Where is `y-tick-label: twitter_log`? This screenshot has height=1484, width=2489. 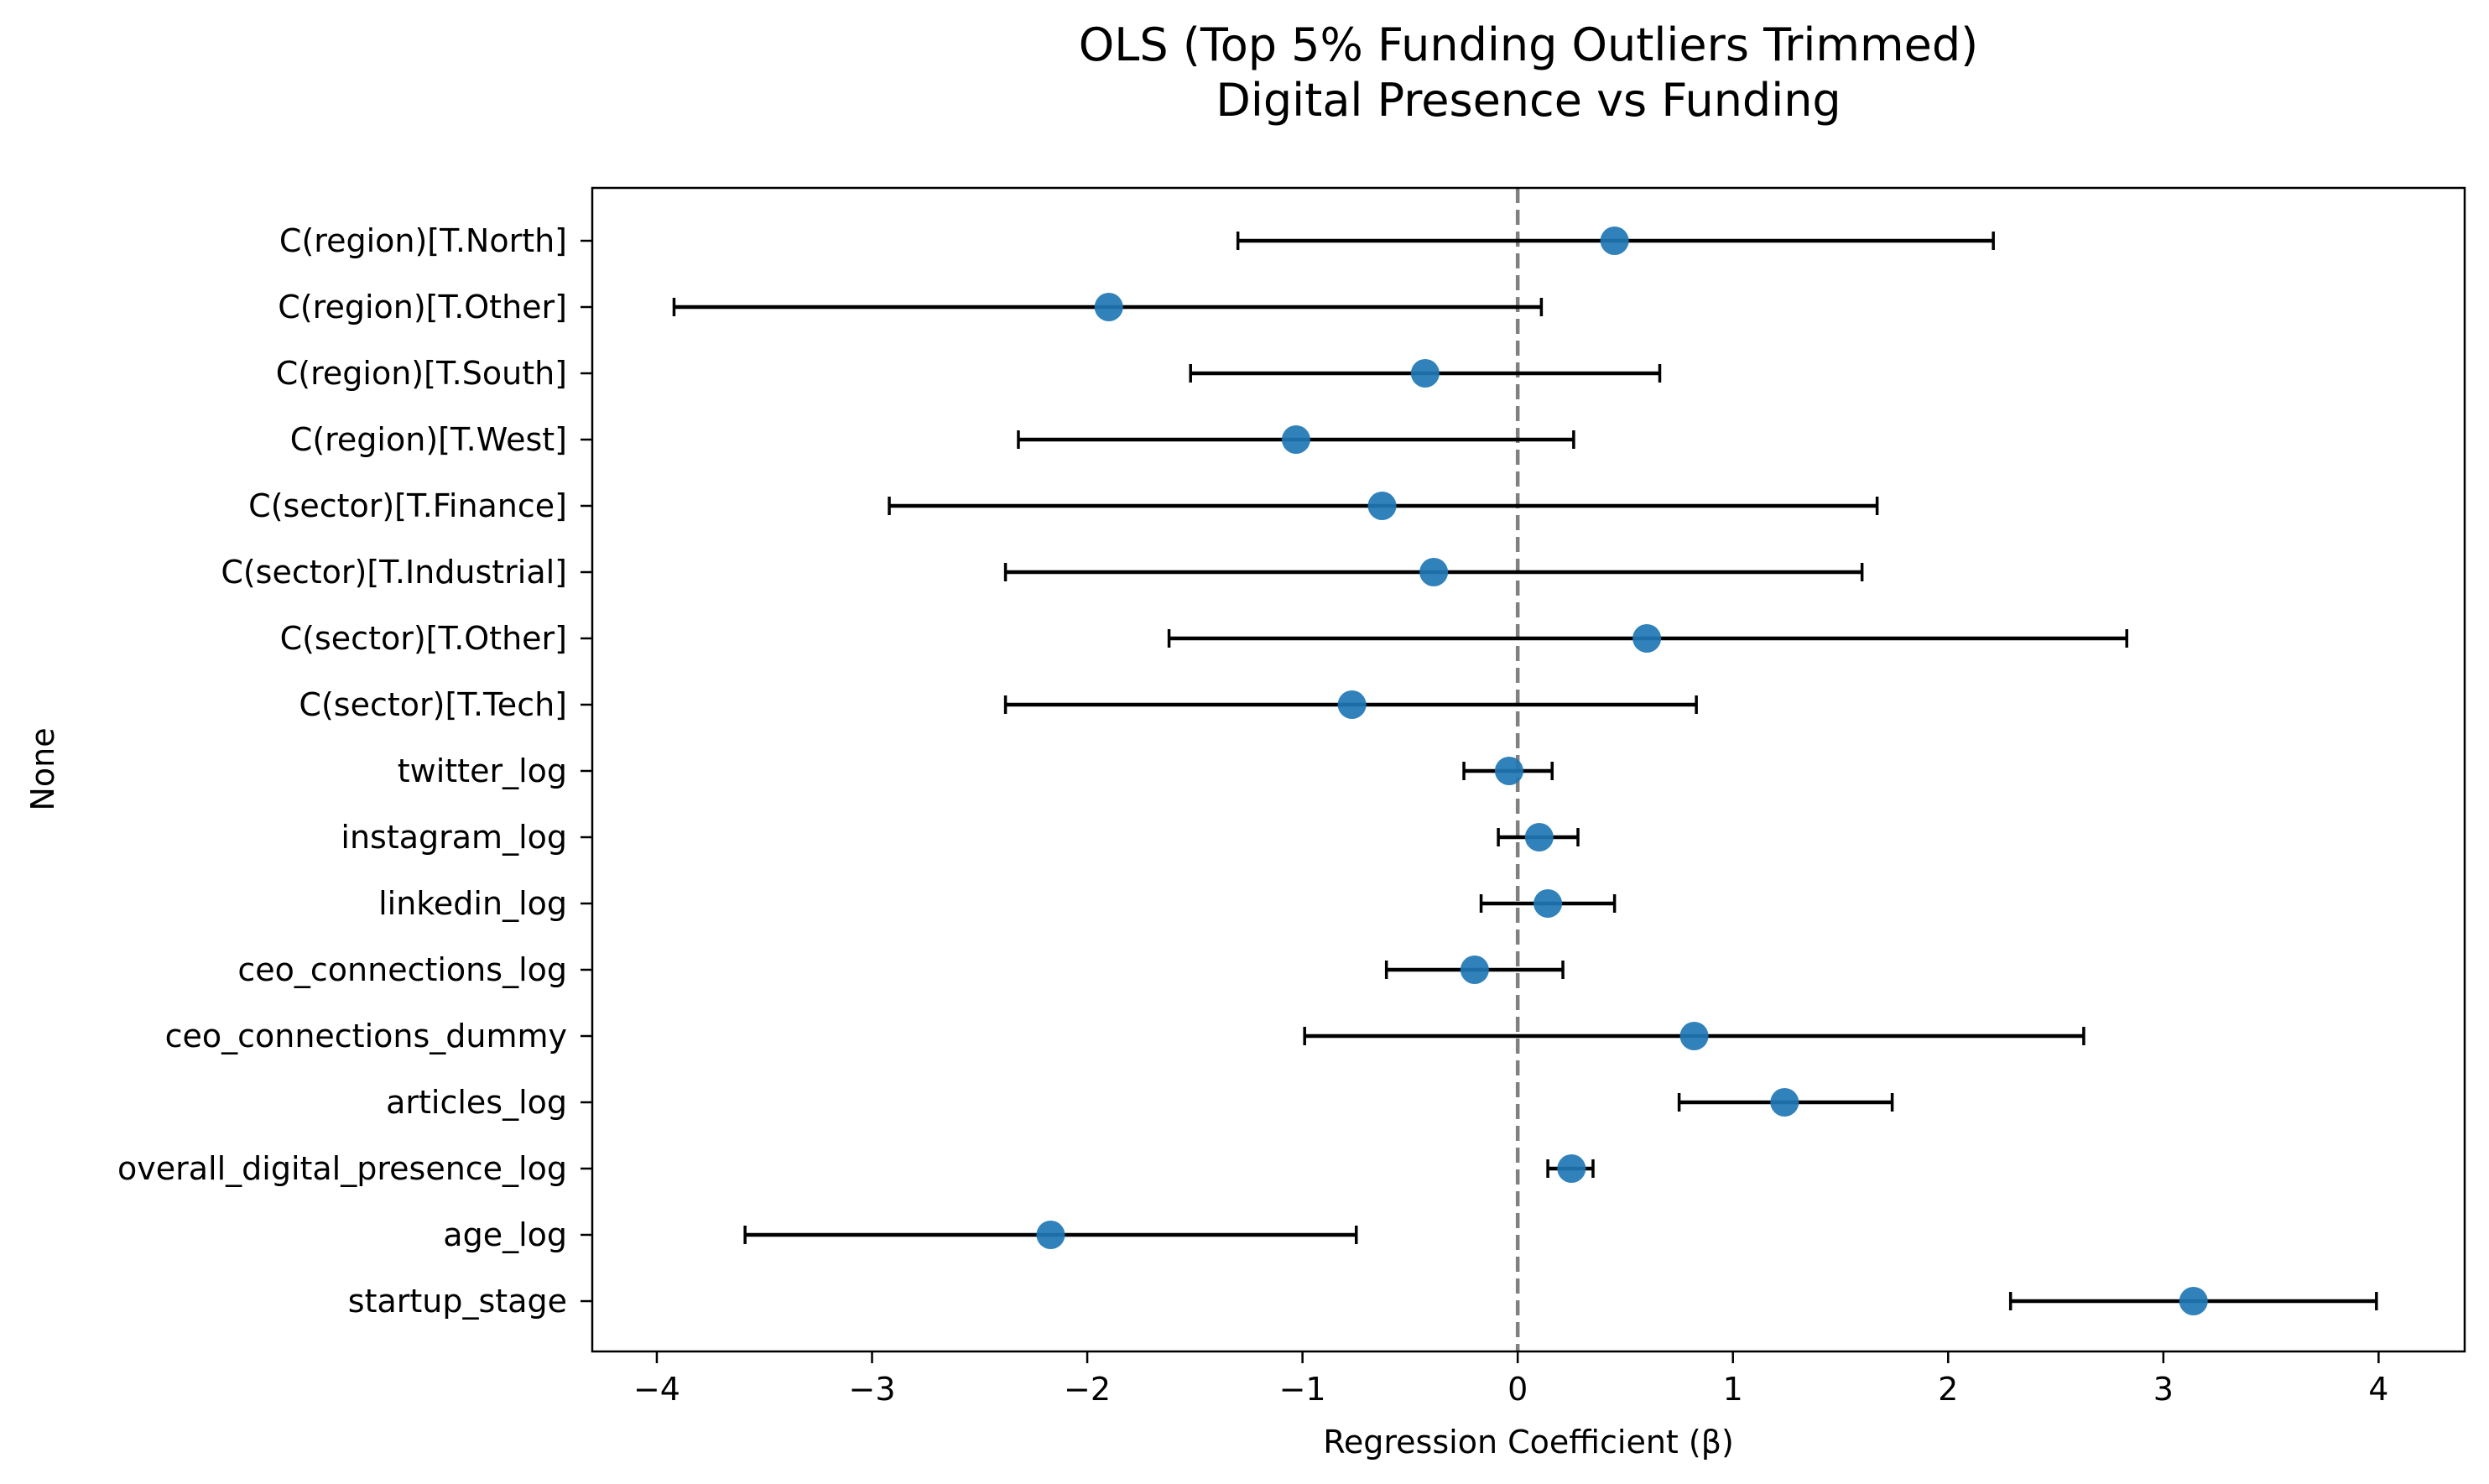
y-tick-label: twitter_log is located at coordinates (482, 770).